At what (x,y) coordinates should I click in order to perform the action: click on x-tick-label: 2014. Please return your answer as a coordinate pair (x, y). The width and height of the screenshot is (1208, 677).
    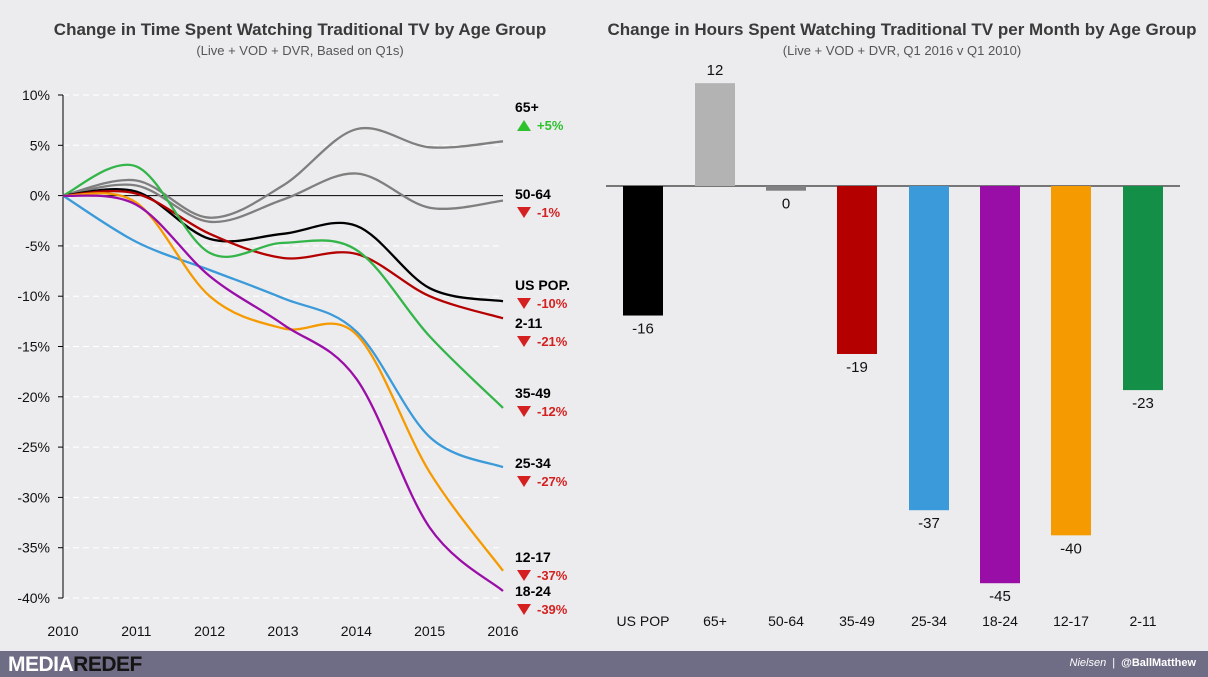
    Looking at the image, I should click on (356, 631).